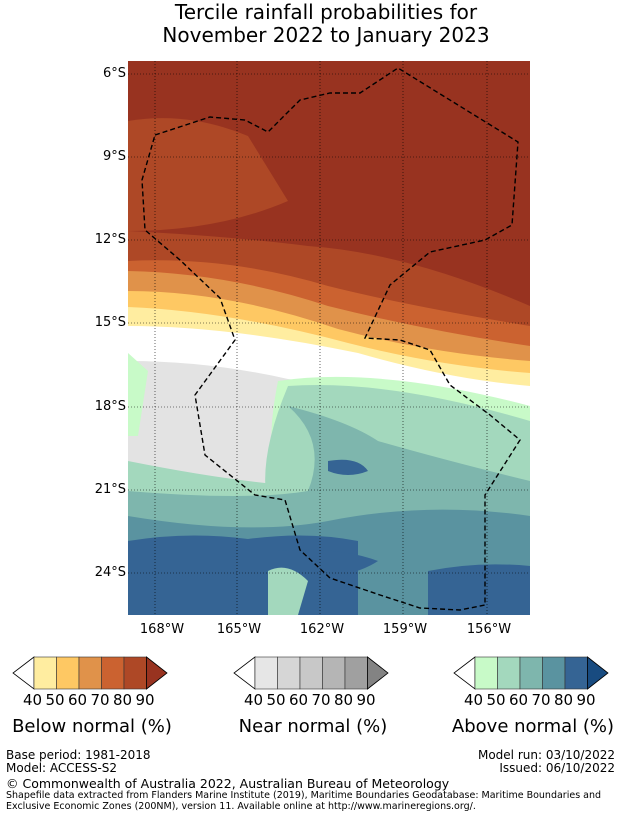 This screenshot has height=816, width=621. I want to click on lat-tick: 6°S, so click(114, 73).